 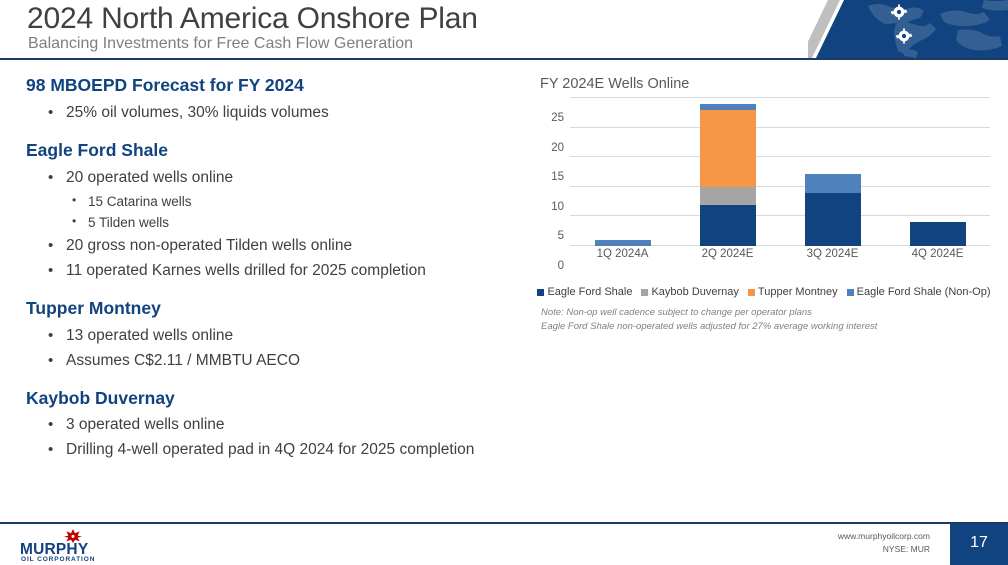 What do you see at coordinates (557, 177) in the screenshot?
I see `y-axis-tick-label: 15` at bounding box center [557, 177].